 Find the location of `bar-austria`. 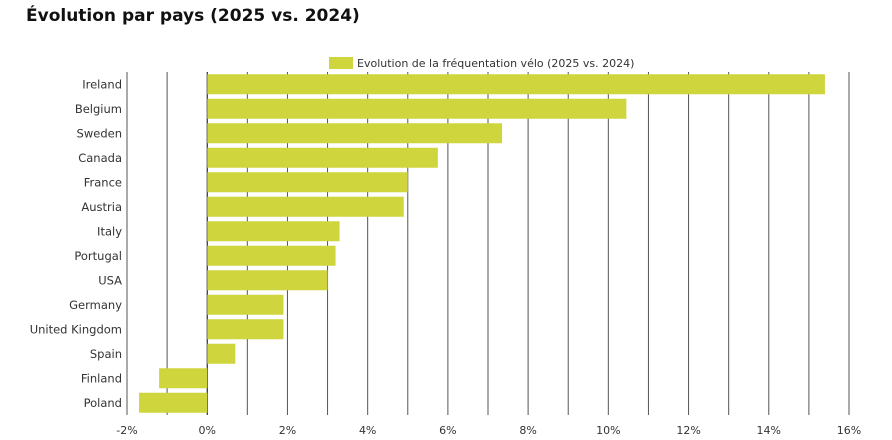

bar-austria is located at coordinates (305, 206).